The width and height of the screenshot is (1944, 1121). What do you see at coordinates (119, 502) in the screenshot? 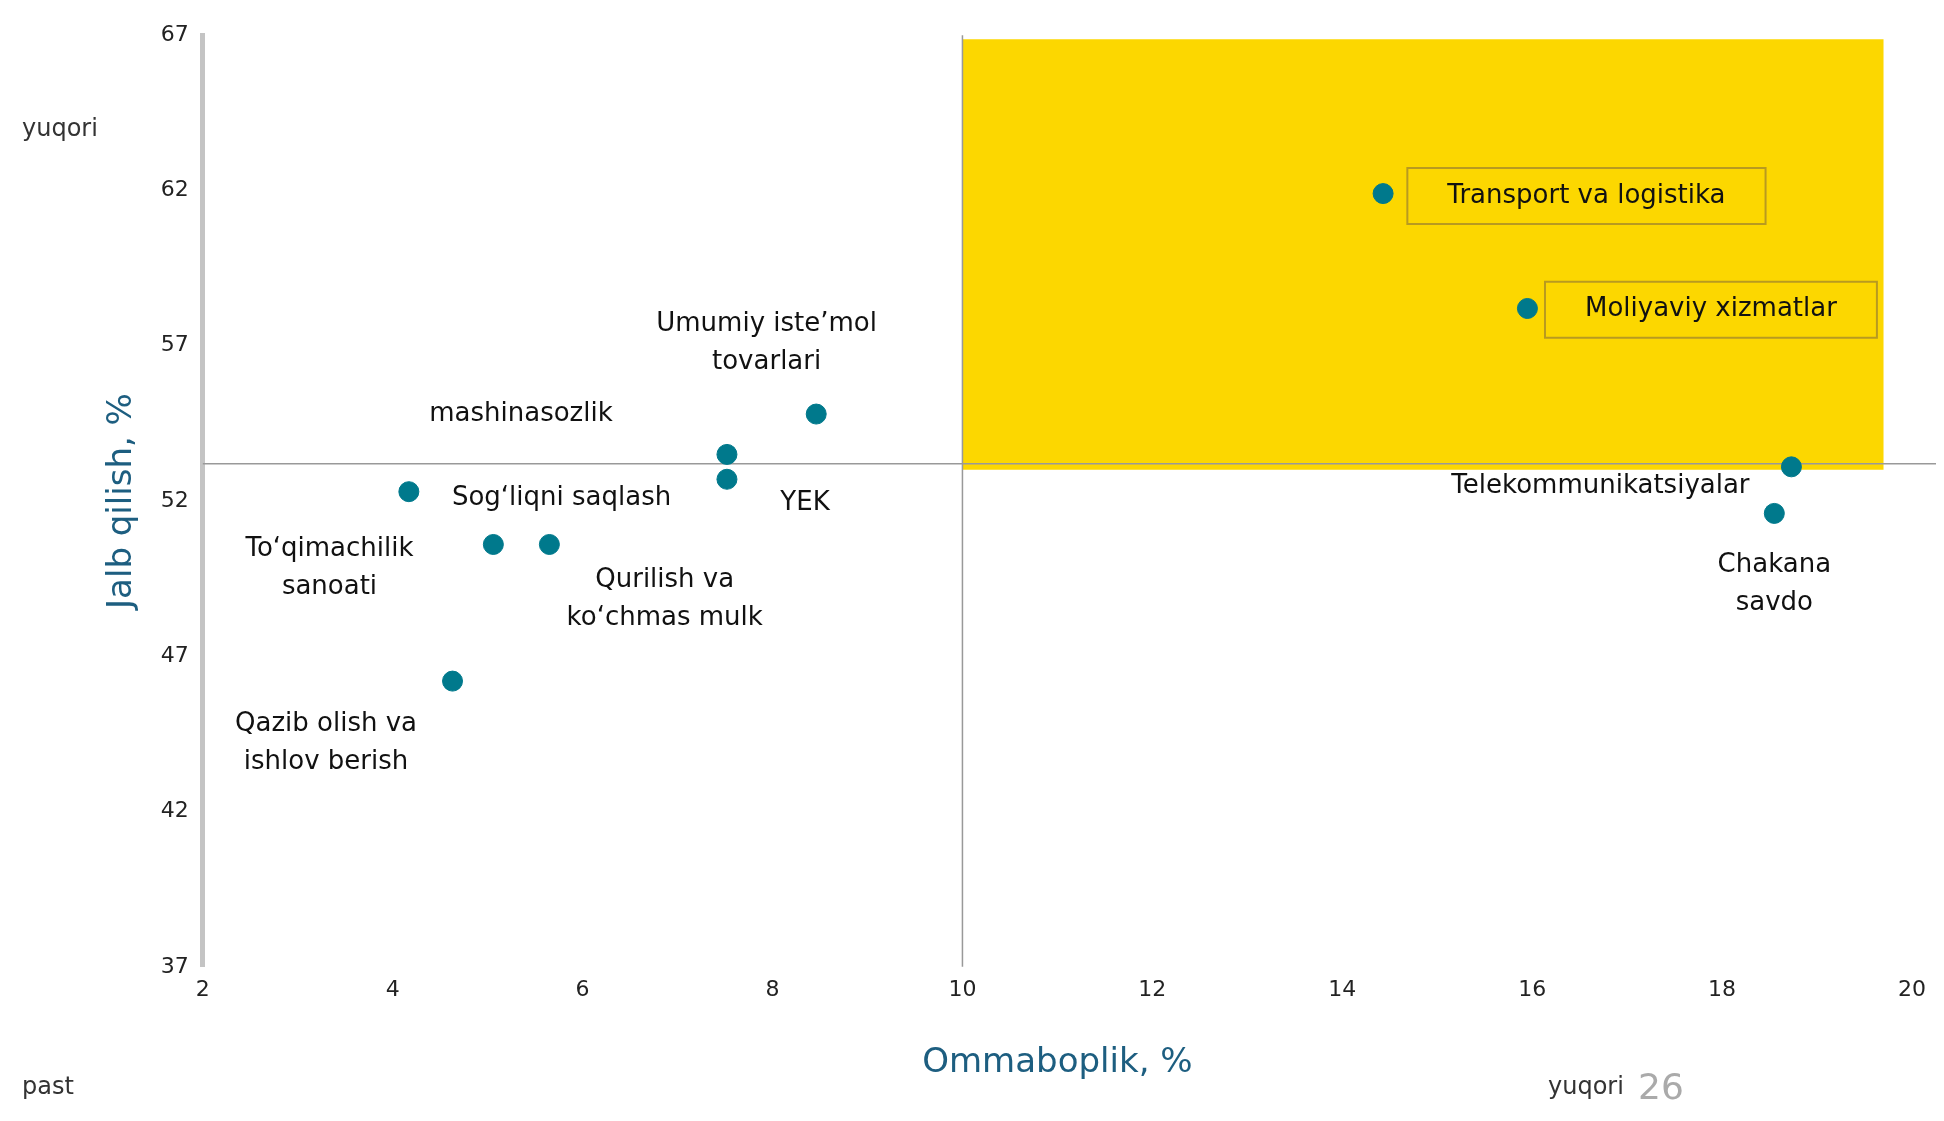
I see `y-axis-title: Jalb qilish, %` at bounding box center [119, 502].